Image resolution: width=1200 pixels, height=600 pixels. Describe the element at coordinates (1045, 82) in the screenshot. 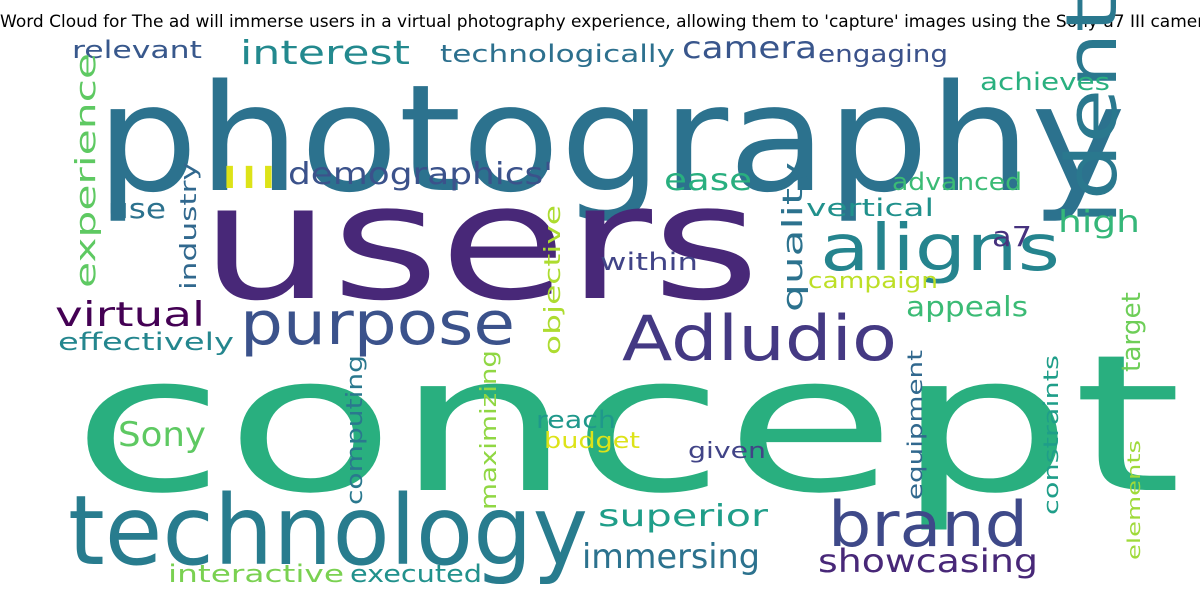

I see `word-achieves: achieves` at that location.